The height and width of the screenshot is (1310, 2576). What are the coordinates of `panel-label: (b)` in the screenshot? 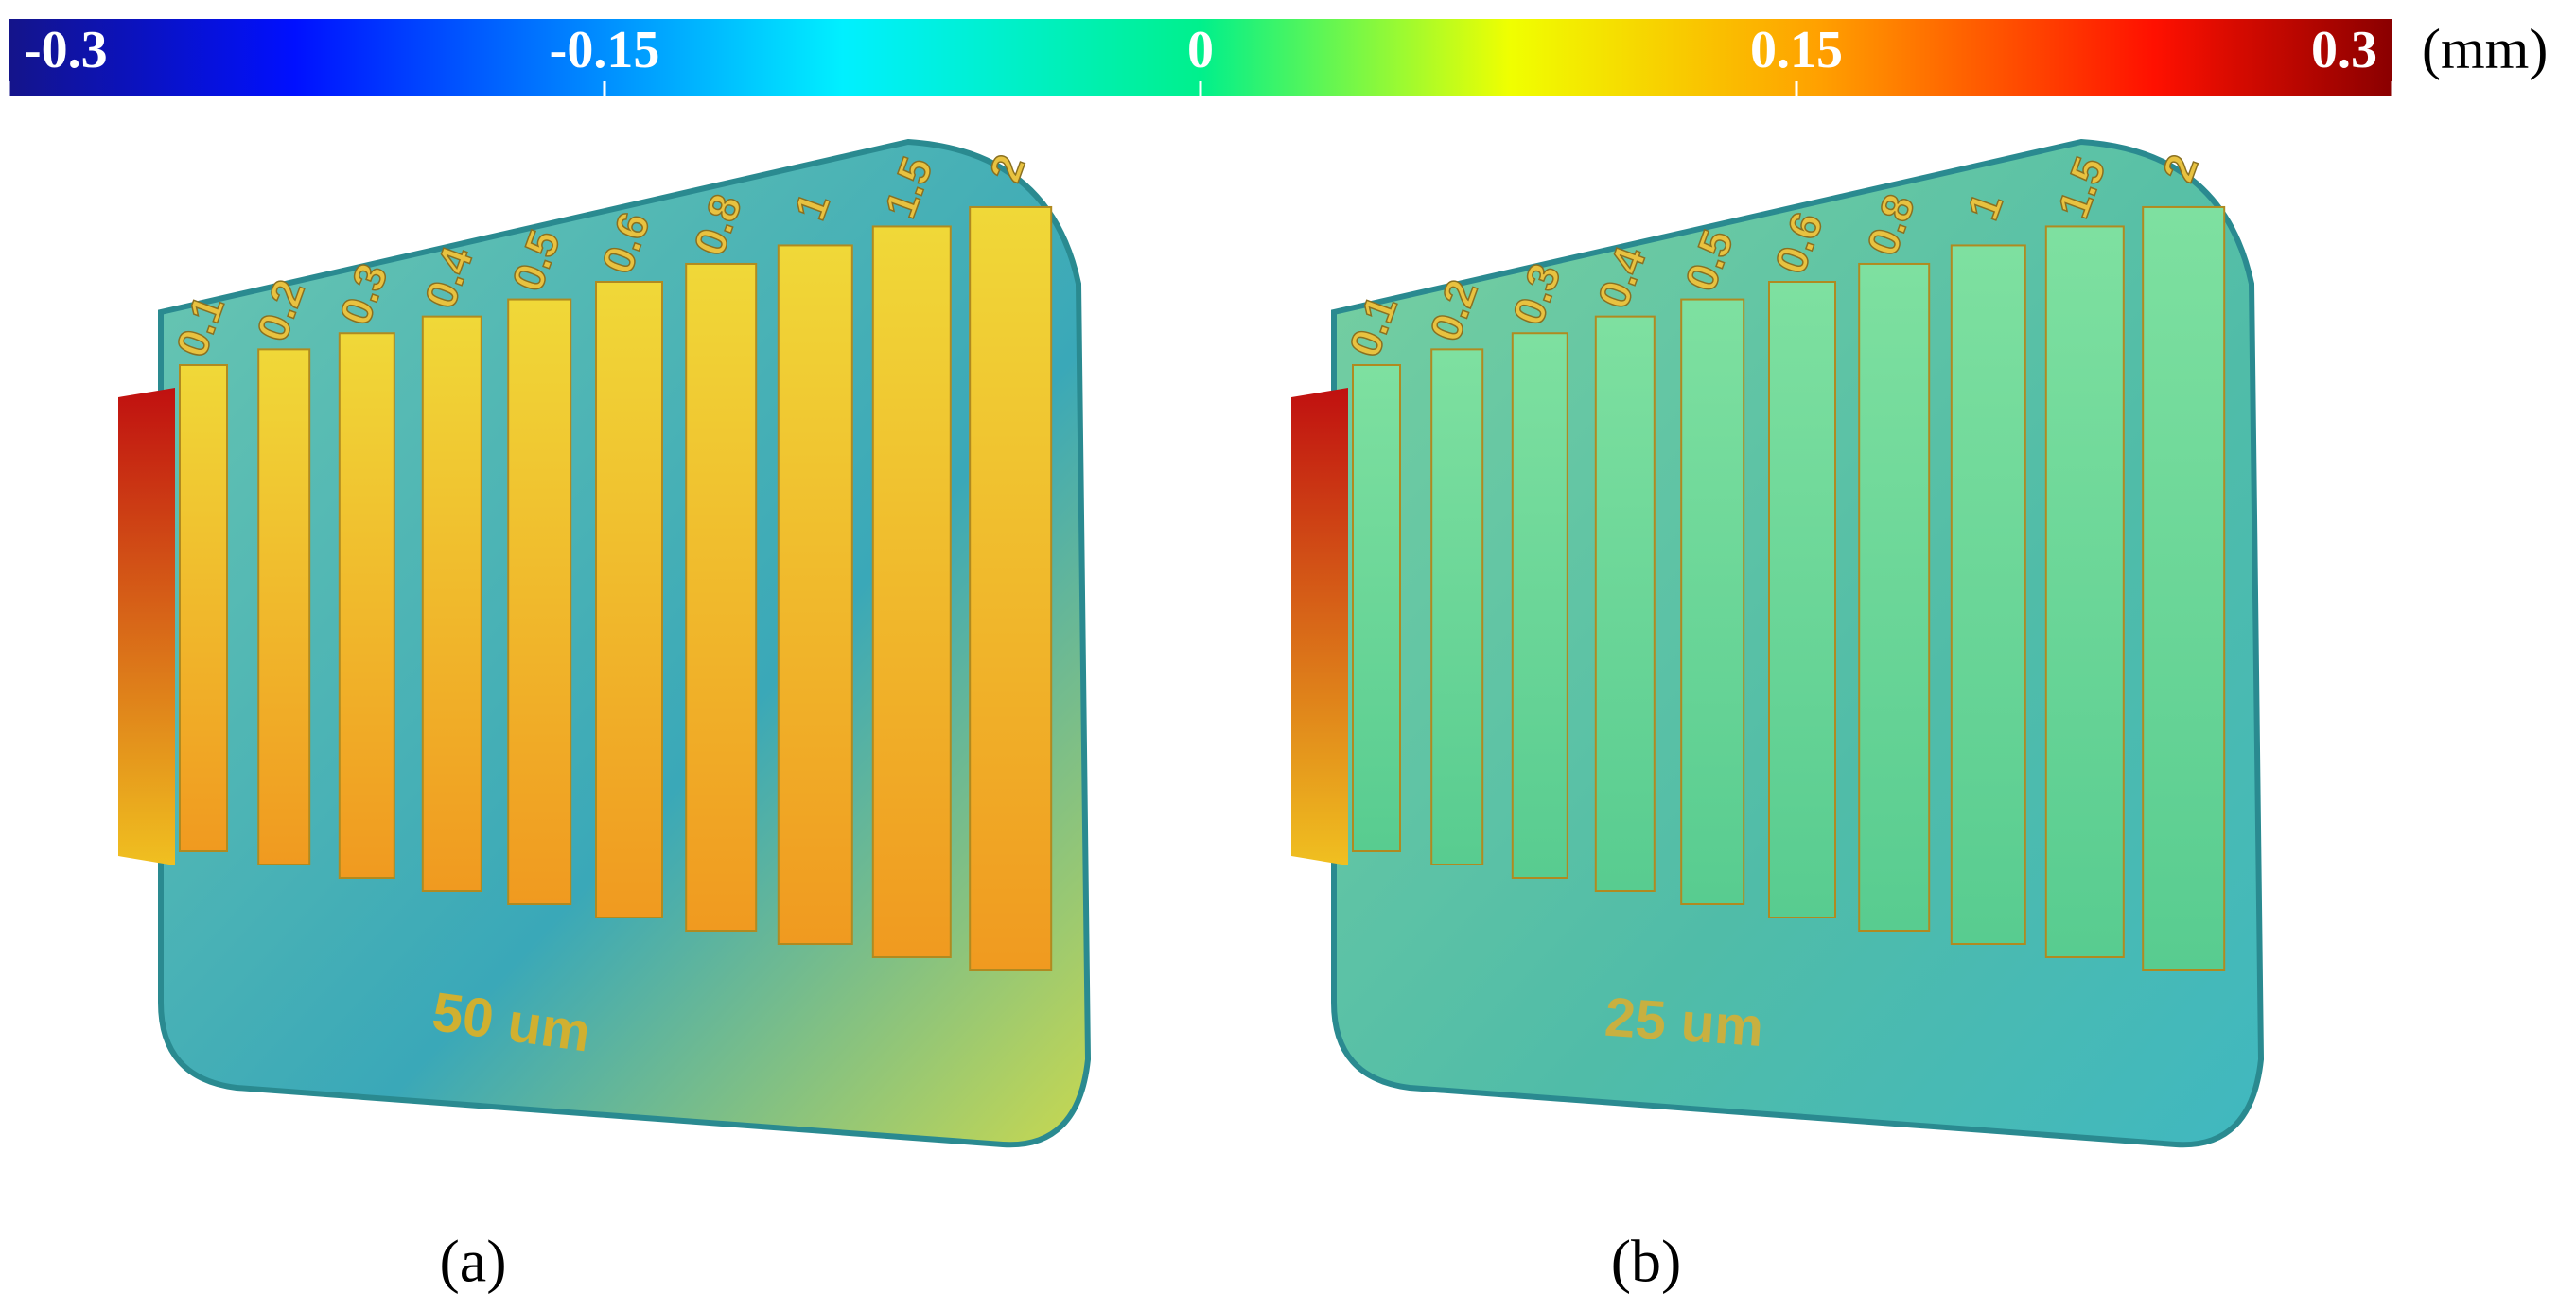 It's located at (1647, 1261).